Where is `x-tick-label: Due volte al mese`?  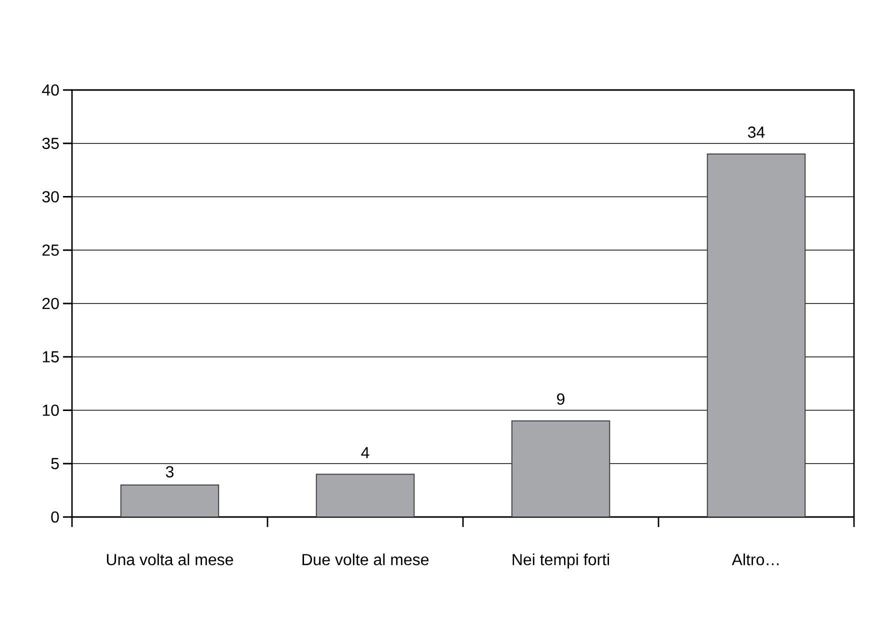
x-tick-label: Due volte al mese is located at coordinates (365, 560).